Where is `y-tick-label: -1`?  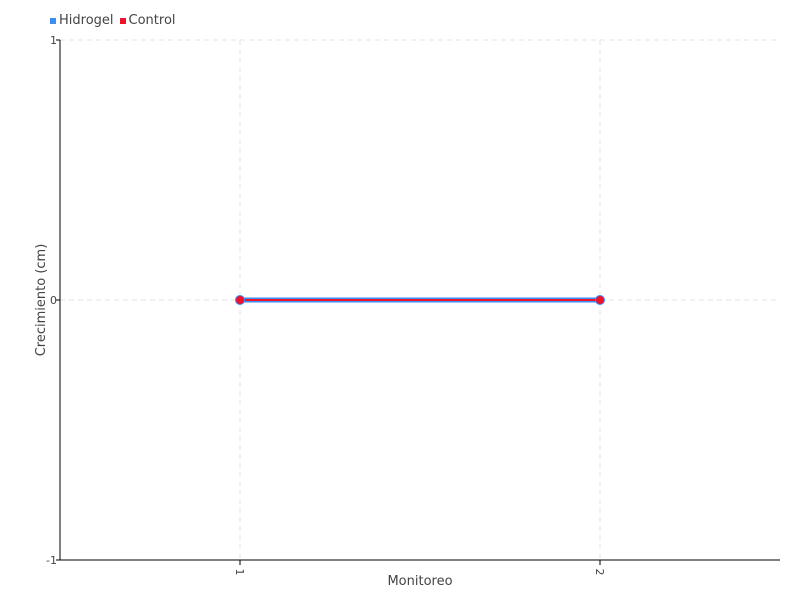 y-tick-label: -1 is located at coordinates (51, 560).